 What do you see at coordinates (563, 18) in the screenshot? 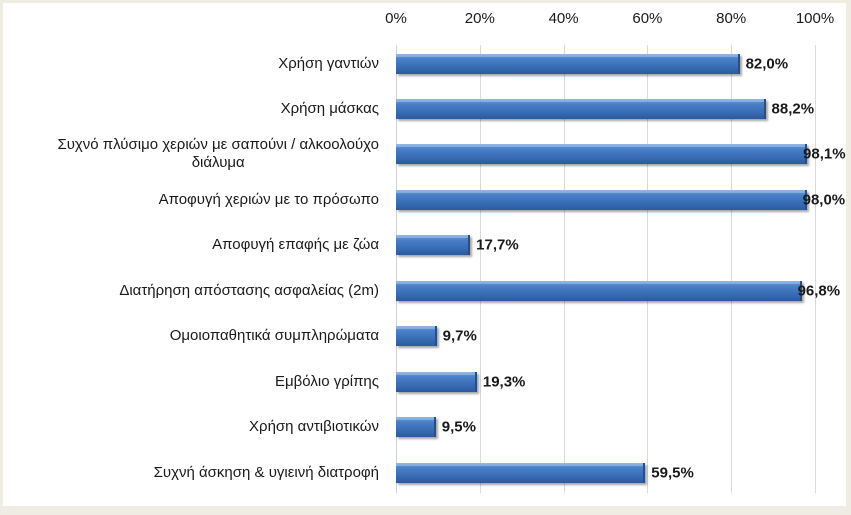
I see `x-tick-label: 40%` at bounding box center [563, 18].